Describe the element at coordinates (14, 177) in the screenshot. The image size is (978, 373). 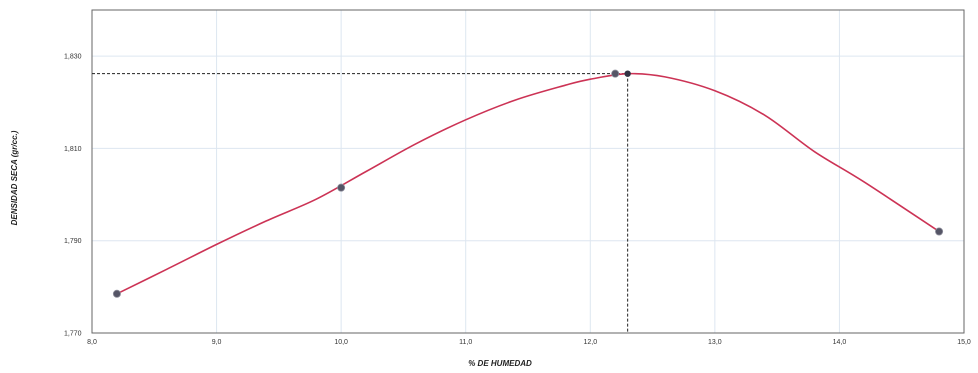
I see `y-axis-title: DENSIDAD SECA (gr/cc.)` at that location.